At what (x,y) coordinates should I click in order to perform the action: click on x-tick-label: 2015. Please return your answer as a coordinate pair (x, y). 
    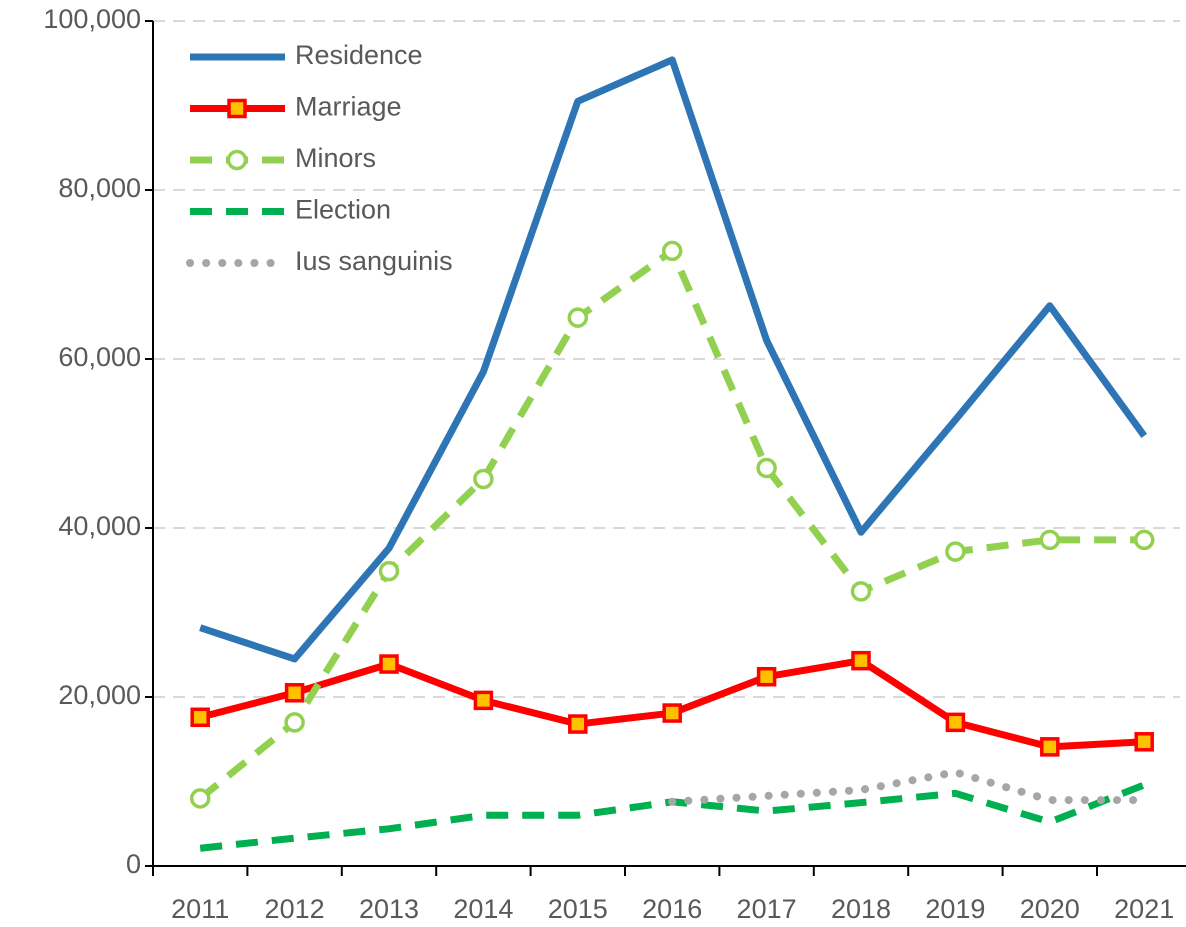
    Looking at the image, I should click on (578, 909).